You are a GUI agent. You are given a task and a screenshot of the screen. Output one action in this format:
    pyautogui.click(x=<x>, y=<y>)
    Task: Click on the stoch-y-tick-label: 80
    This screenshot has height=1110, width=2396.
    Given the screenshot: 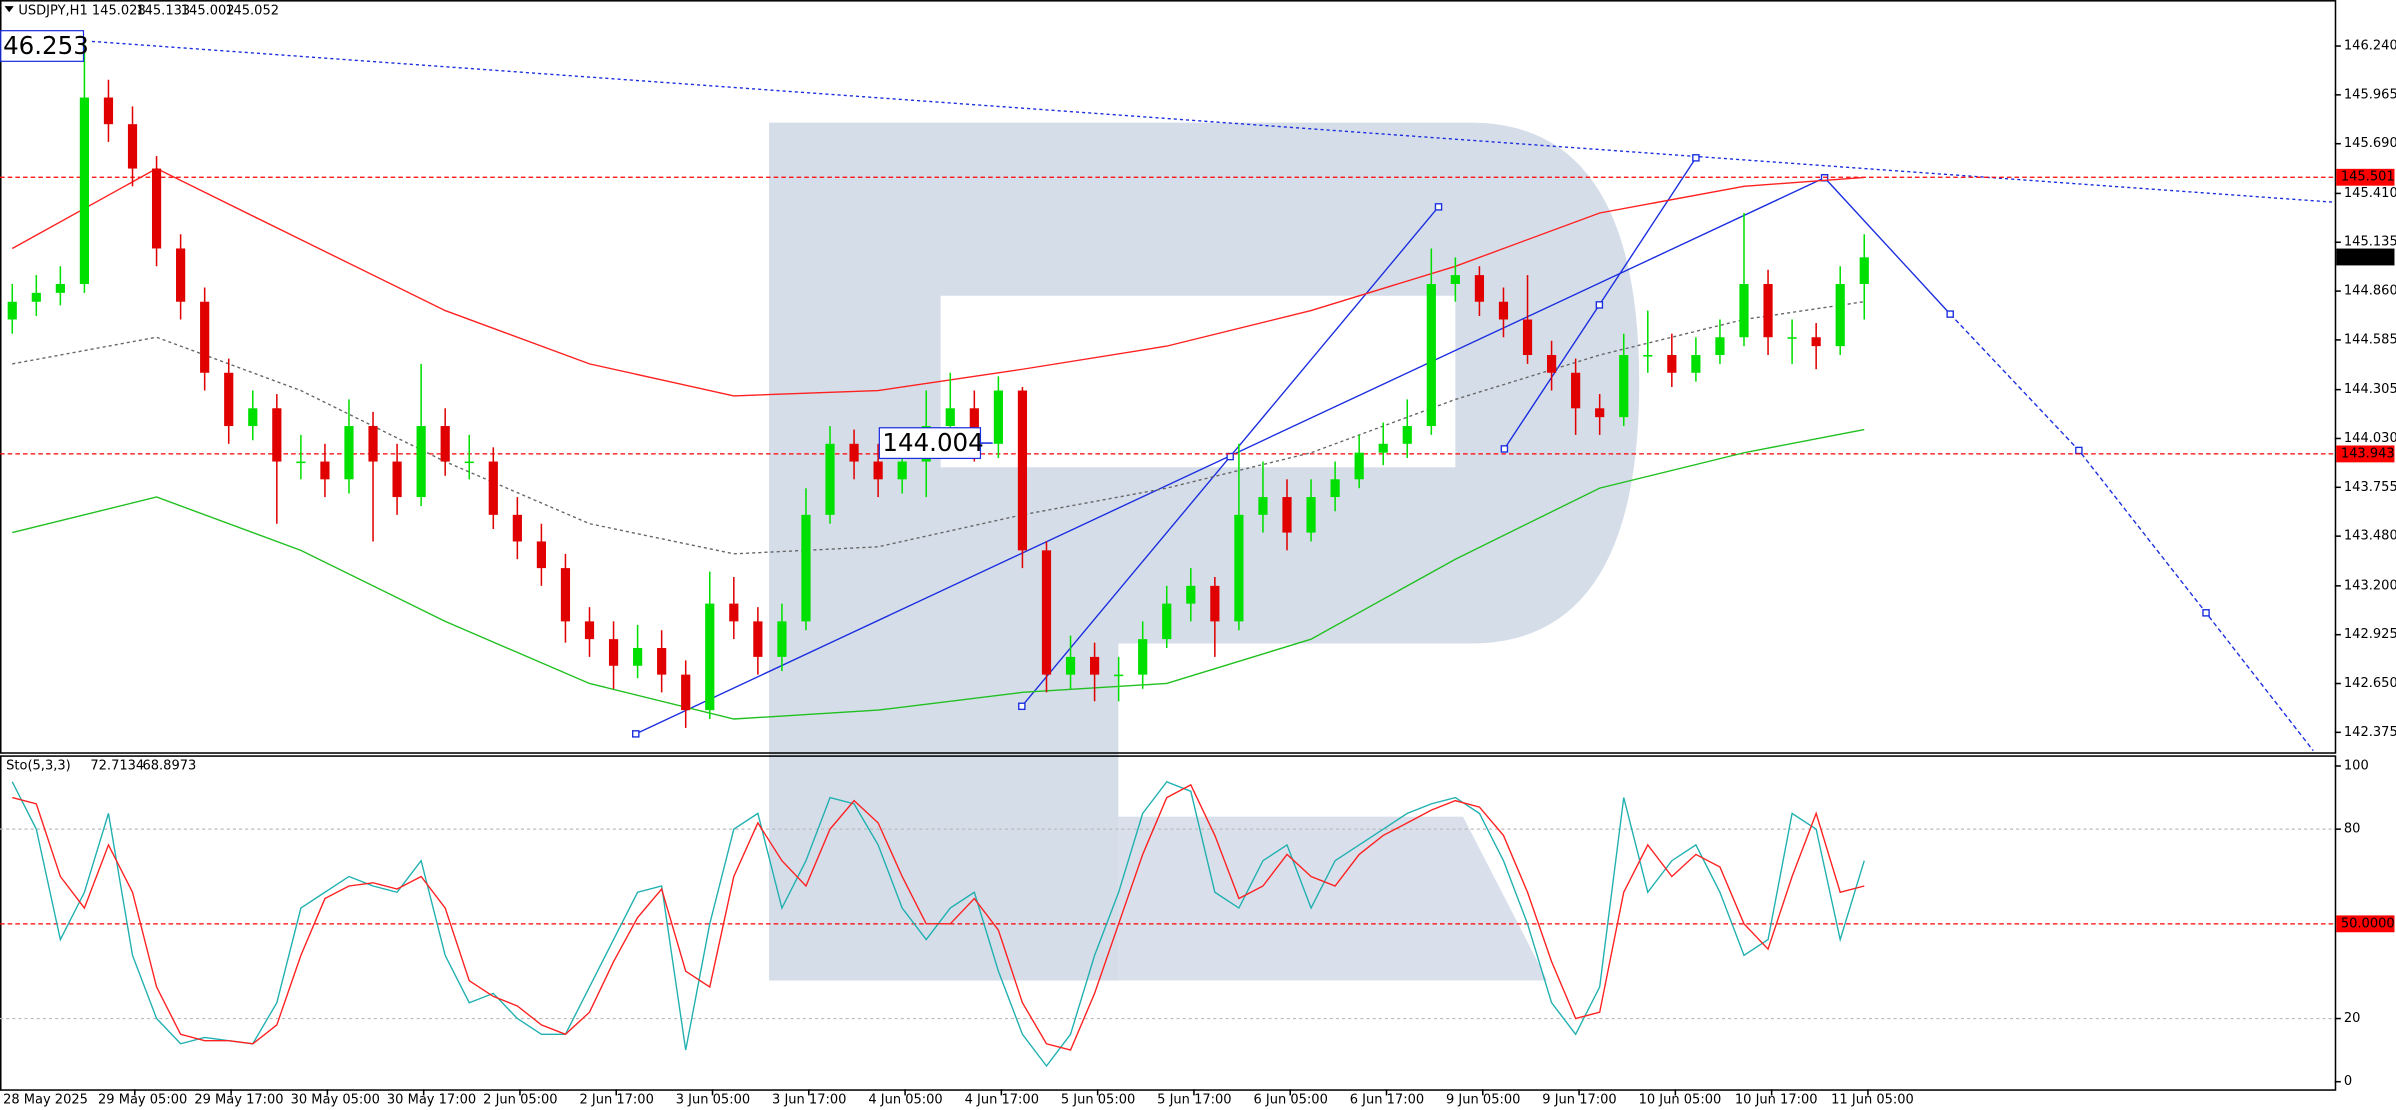 What is the action you would take?
    pyautogui.click(x=2352, y=829)
    